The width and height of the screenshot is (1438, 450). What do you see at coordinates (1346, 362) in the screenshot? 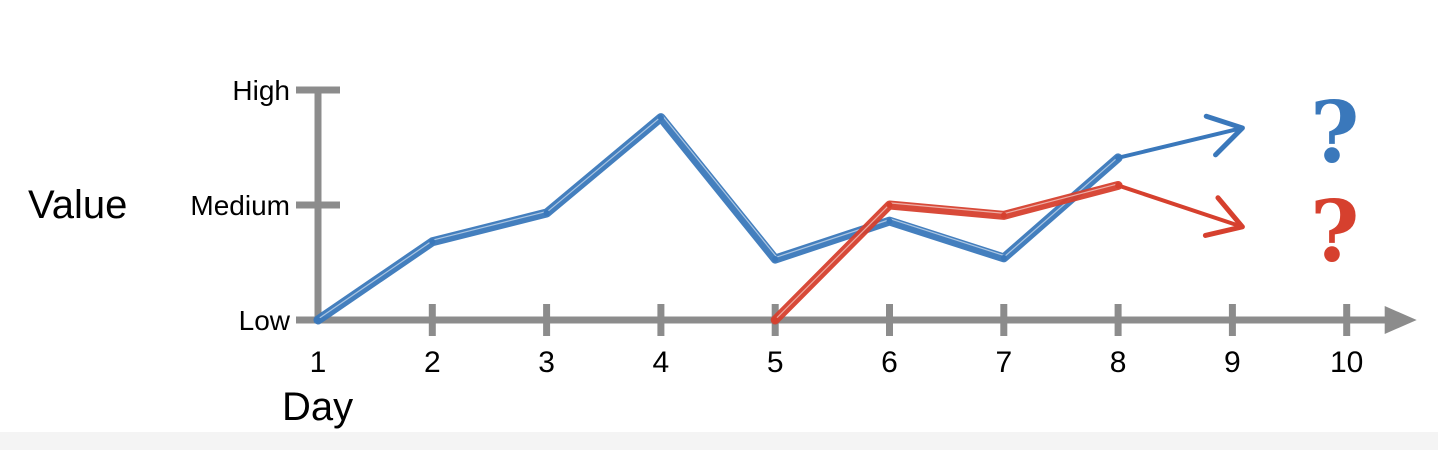
I see `x-tick-label: 10` at bounding box center [1346, 362].